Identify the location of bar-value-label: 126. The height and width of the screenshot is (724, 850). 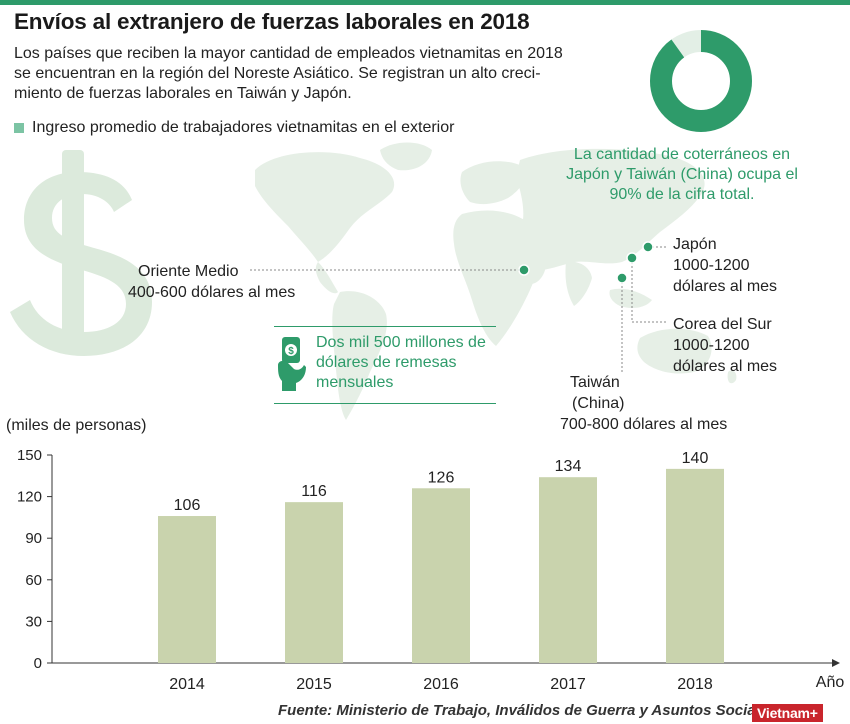
(441, 477).